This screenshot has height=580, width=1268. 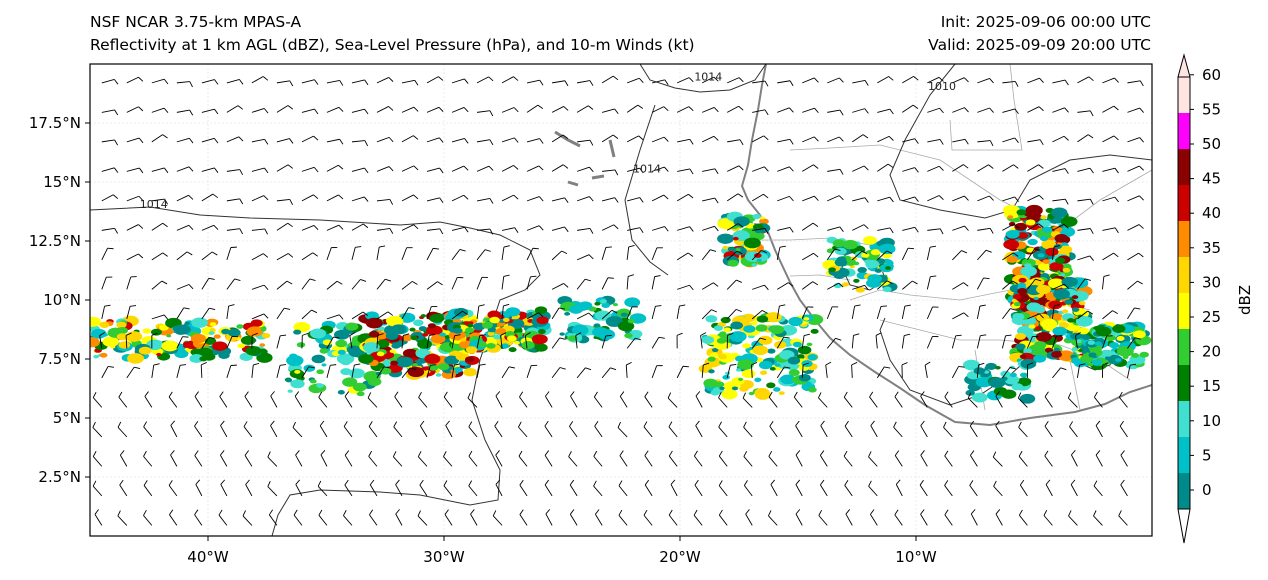 I want to click on colorbar-label: dBZ, so click(x=1245, y=300).